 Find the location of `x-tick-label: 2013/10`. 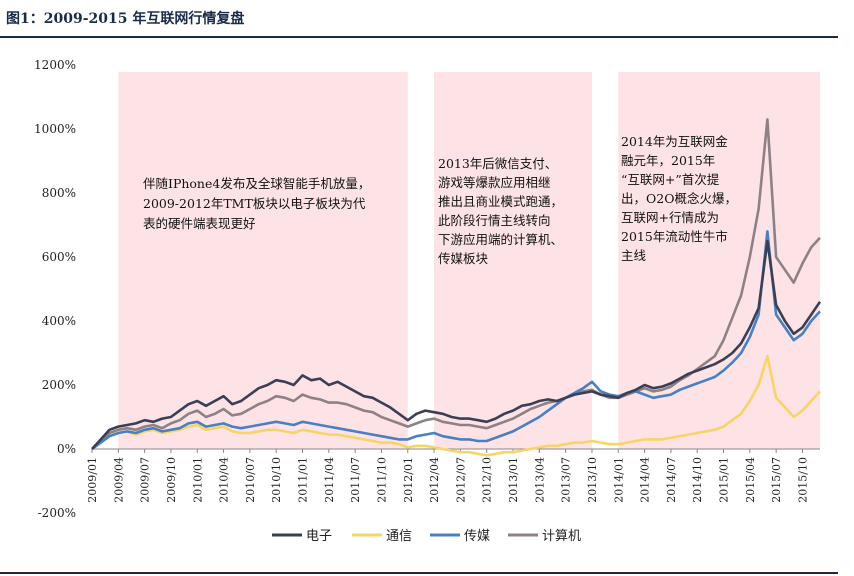

x-tick-label: 2013/10 is located at coordinates (592, 480).